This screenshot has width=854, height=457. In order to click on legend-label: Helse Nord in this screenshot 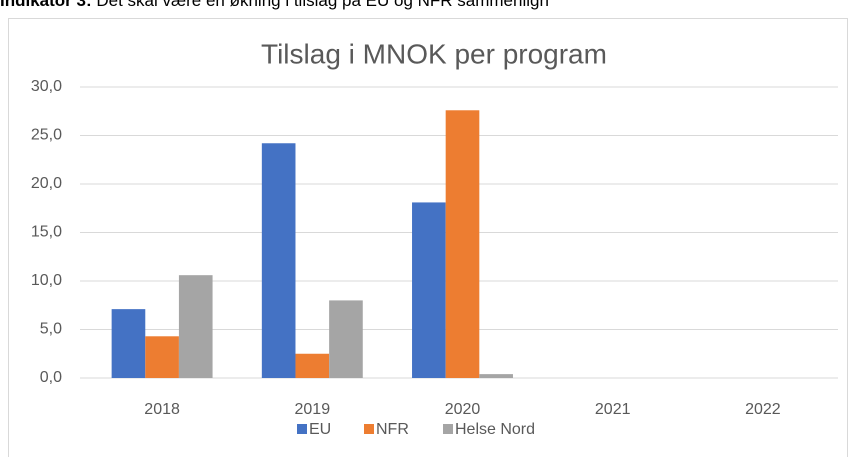, I will do `click(495, 429)`.